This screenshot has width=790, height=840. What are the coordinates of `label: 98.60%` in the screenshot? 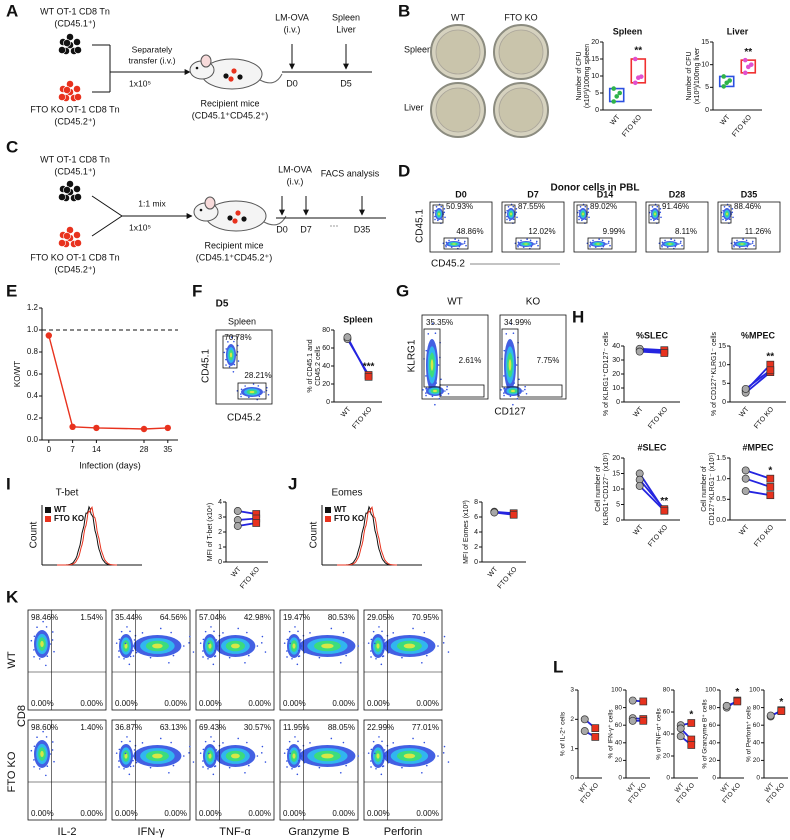 It's located at (44, 727).